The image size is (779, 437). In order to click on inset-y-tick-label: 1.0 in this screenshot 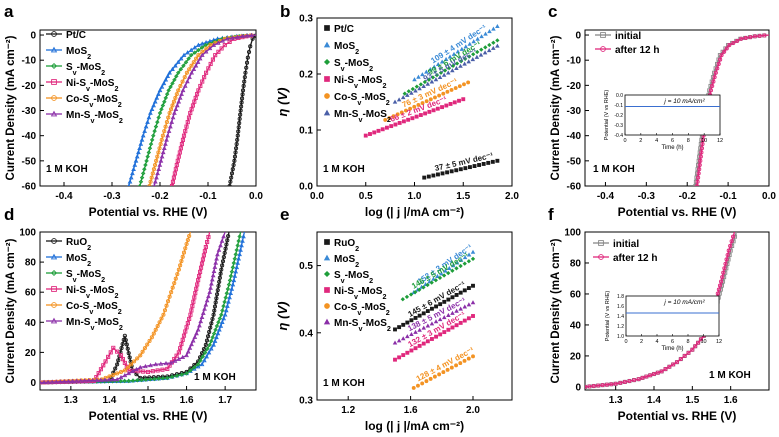, I will do `click(620, 337)`.